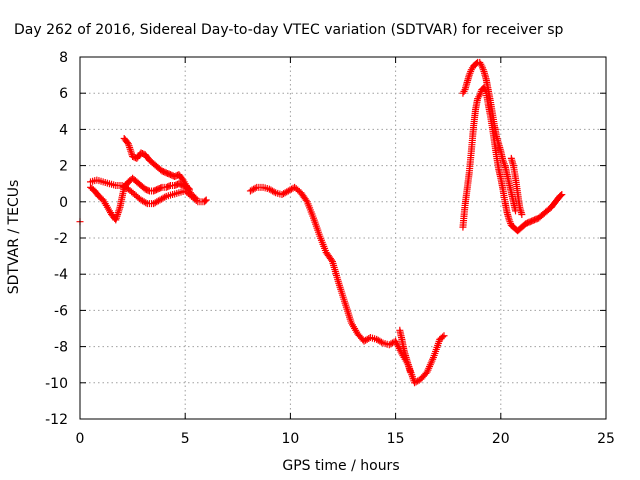 The width and height of the screenshot is (640, 480). I want to click on x-tick-label: 25, so click(606, 439).